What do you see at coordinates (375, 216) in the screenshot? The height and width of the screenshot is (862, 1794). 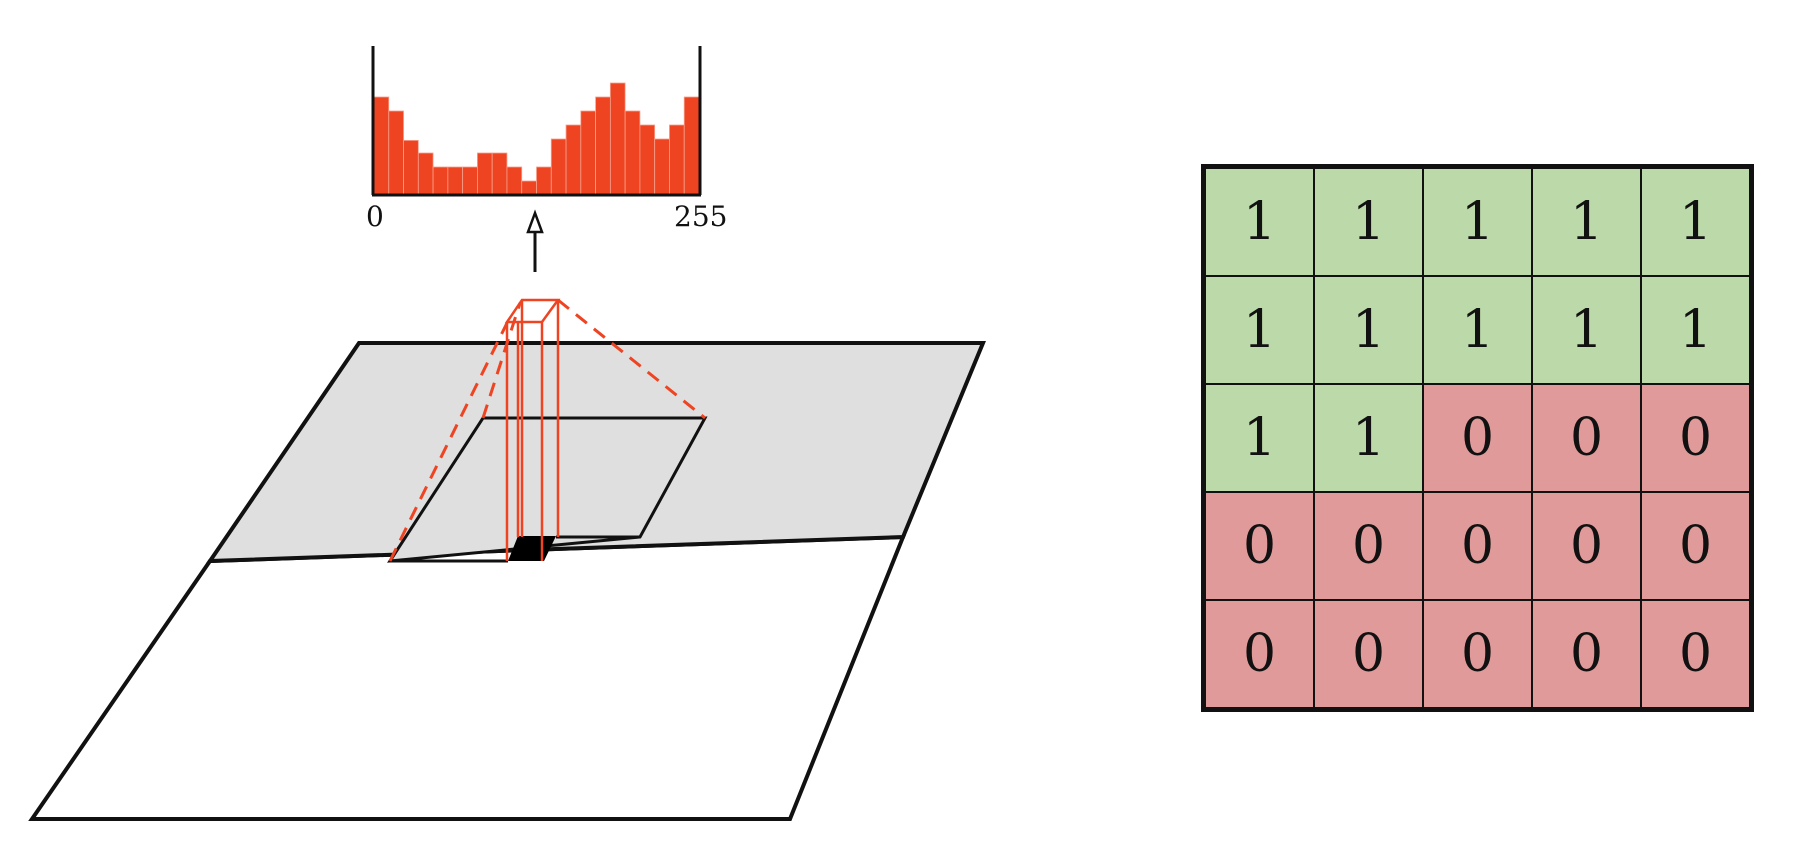 I see `histogram-min-label: 0` at bounding box center [375, 216].